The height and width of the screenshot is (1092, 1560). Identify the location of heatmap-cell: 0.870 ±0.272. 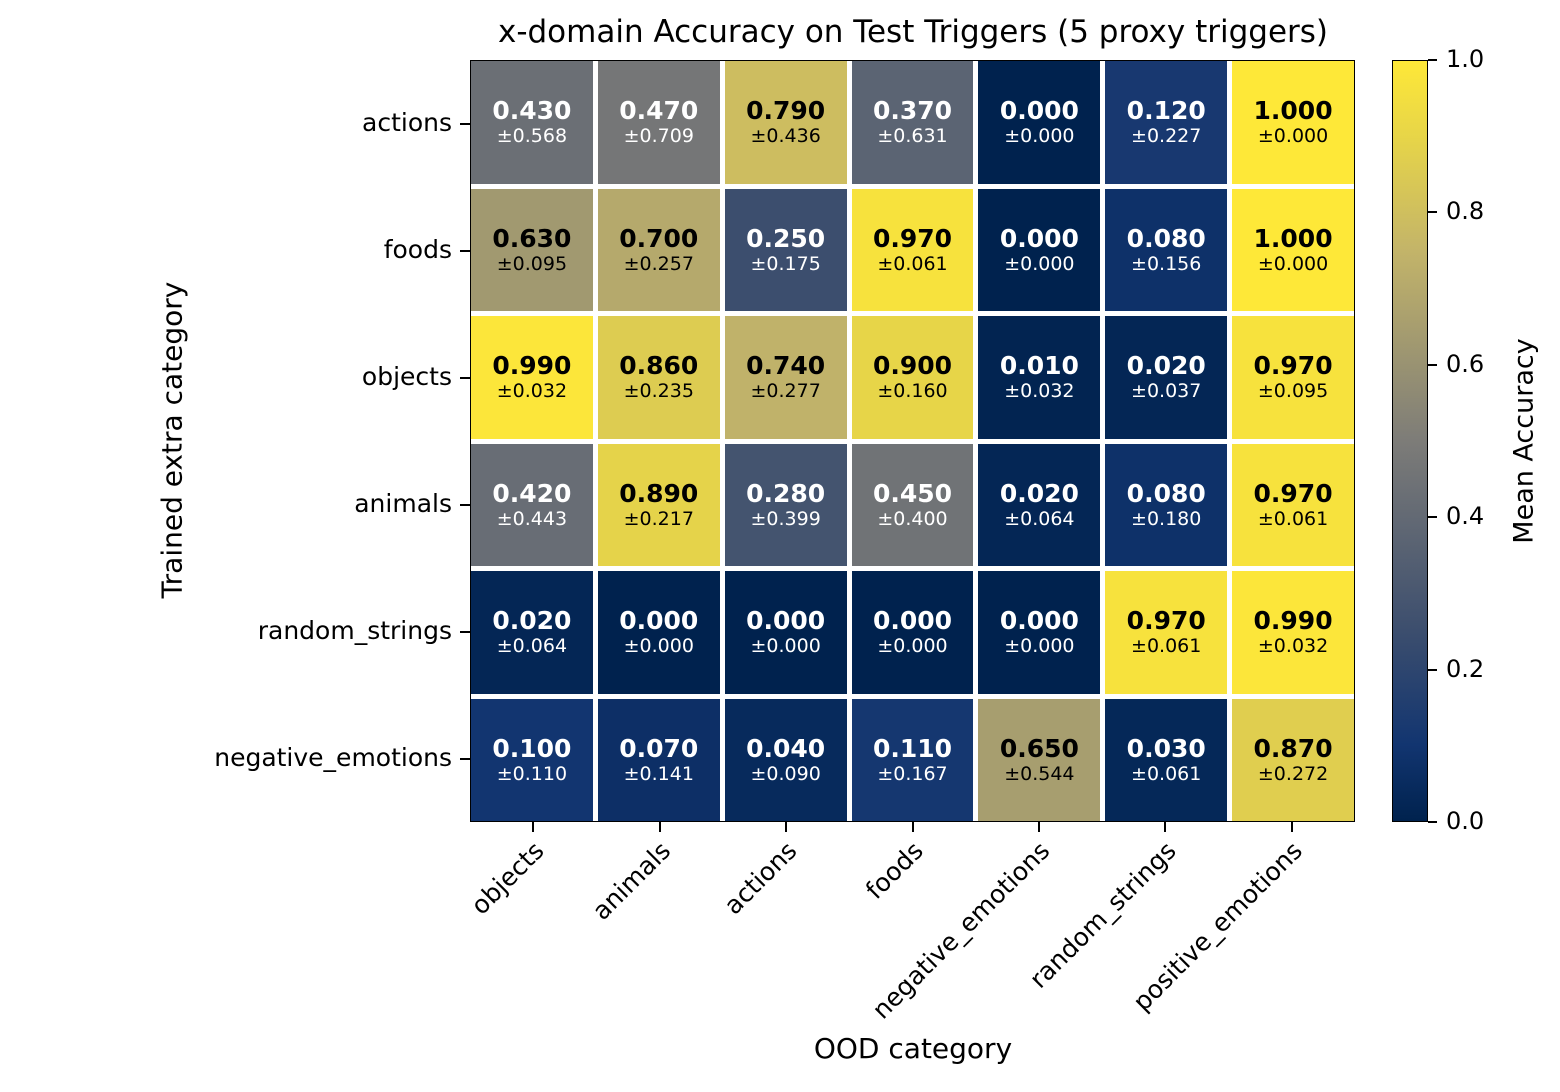
(1293, 759).